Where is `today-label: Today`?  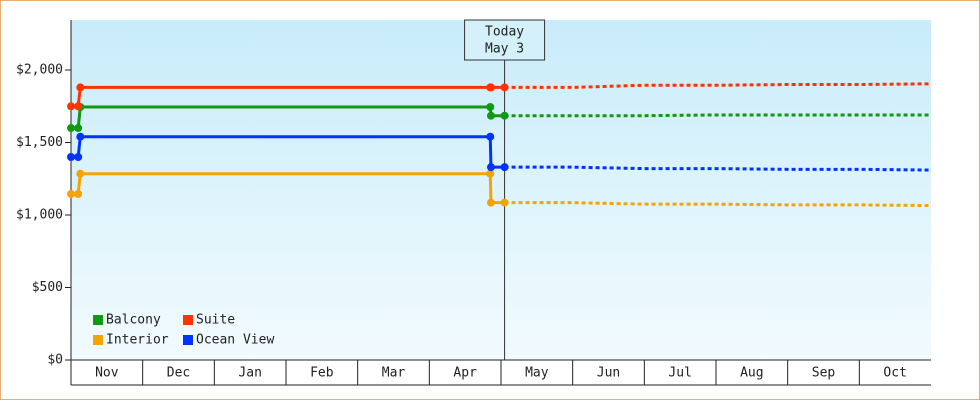 today-label: Today is located at coordinates (504, 32).